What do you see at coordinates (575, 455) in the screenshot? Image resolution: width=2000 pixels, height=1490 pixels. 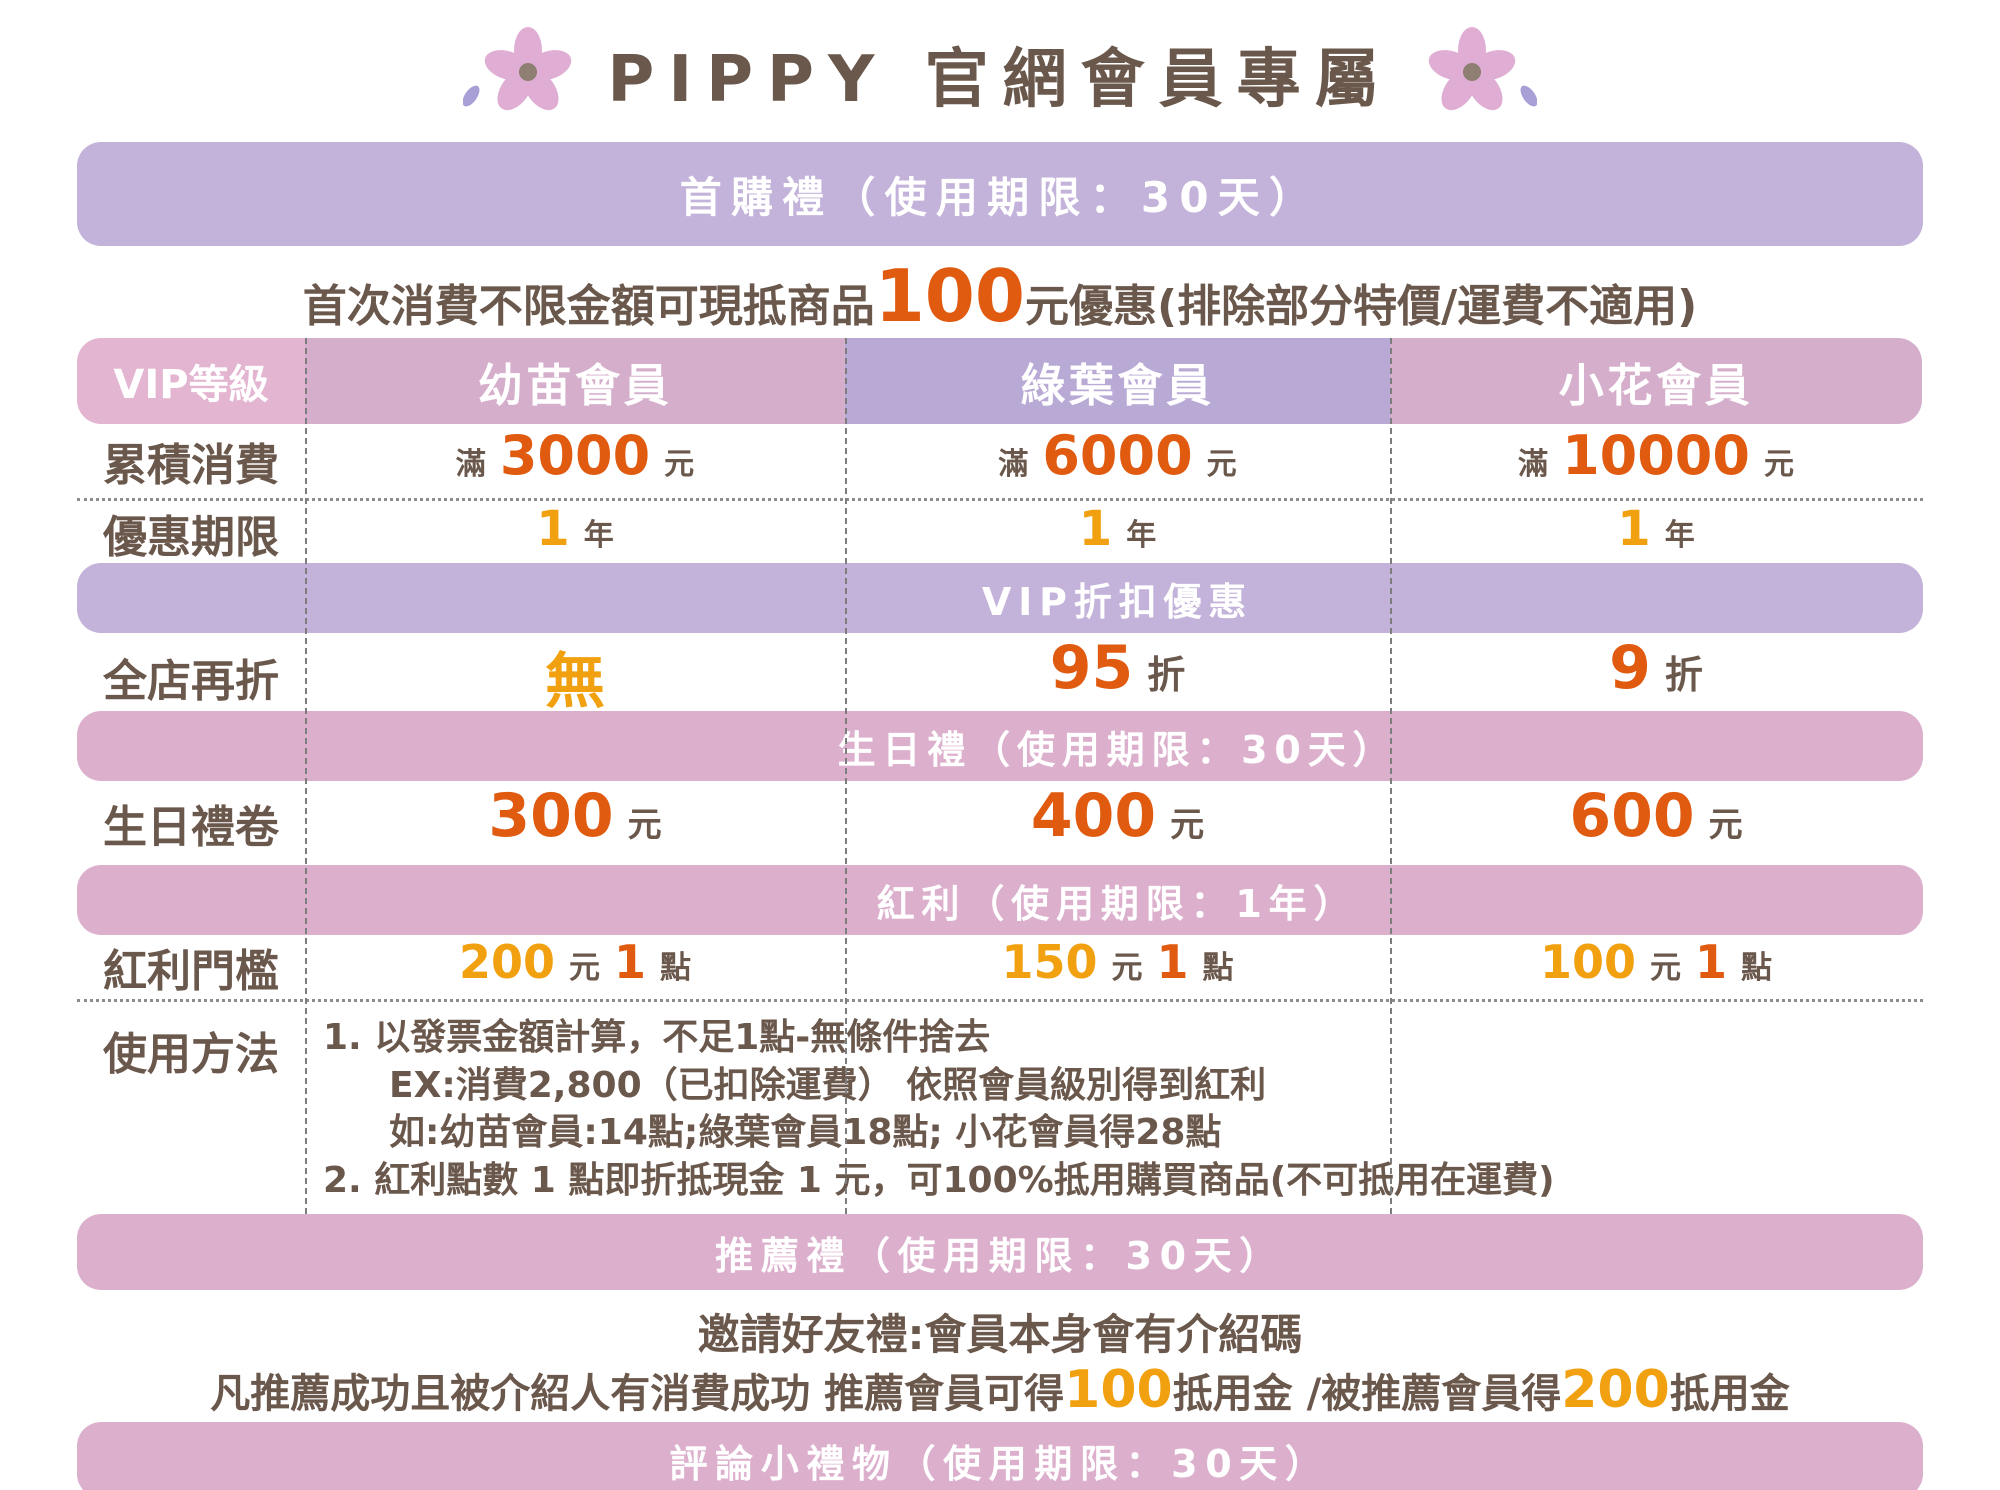 I see `cumulative-cell-seedling: 滿 3000 元` at bounding box center [575, 455].